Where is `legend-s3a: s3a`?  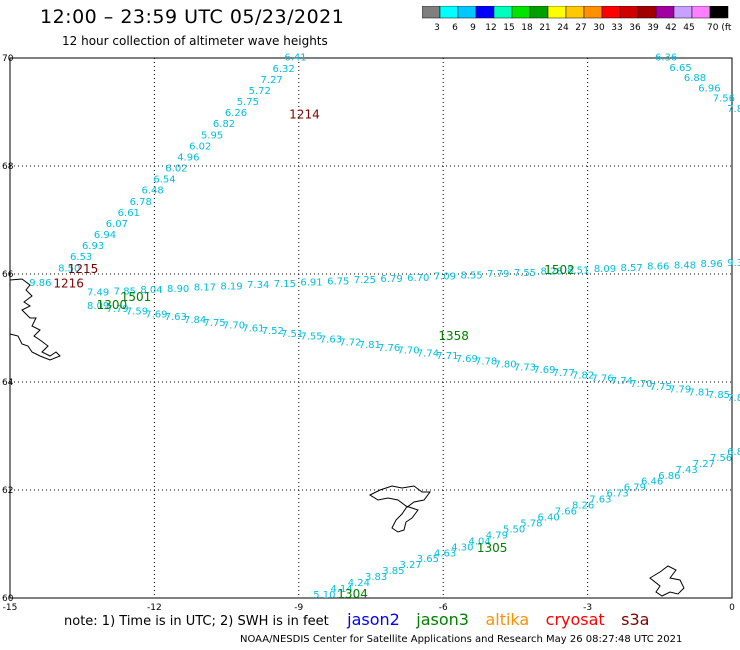
legend-s3a: s3a is located at coordinates (635, 619).